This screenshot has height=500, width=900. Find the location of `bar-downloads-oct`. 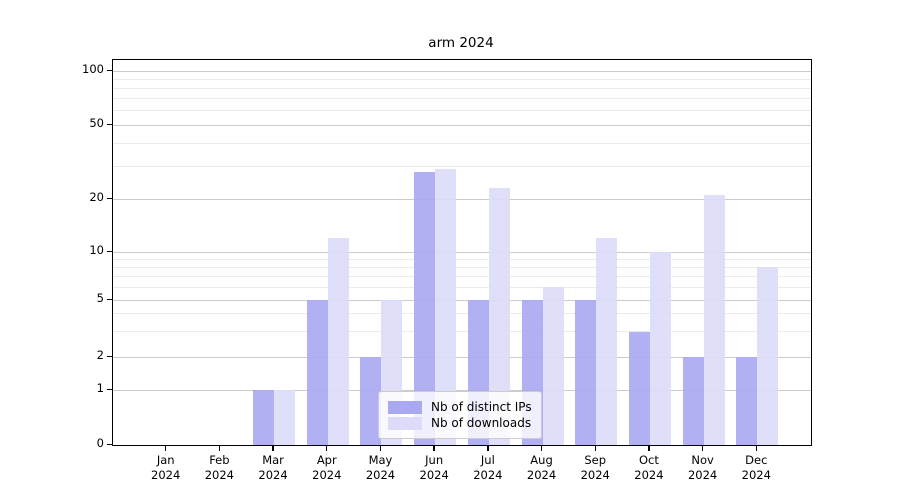

bar-downloads-oct is located at coordinates (660, 348).